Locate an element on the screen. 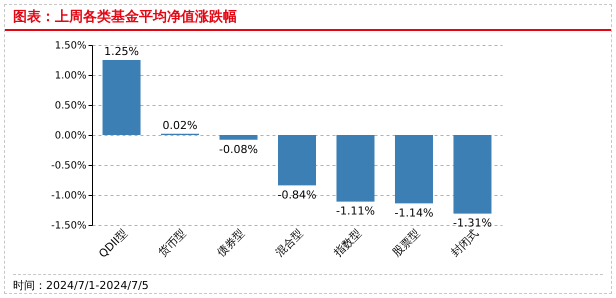 The image size is (616, 298). y-tick-label: 0.00% is located at coordinates (70, 136).